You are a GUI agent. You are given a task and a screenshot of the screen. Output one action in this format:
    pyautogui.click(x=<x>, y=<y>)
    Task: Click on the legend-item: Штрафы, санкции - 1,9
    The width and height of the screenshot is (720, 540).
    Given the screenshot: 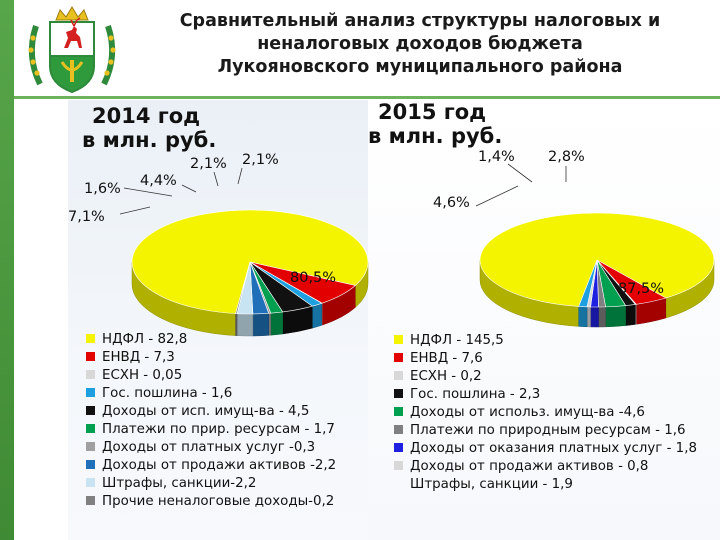 What is the action you would take?
    pyautogui.click(x=545, y=485)
    